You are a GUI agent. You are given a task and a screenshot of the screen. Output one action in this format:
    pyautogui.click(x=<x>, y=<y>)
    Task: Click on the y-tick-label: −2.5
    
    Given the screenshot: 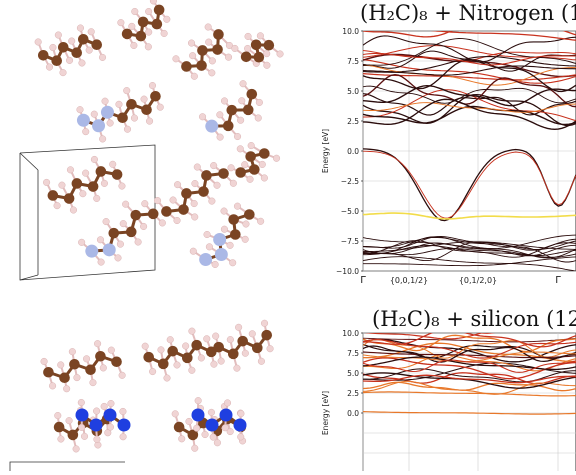 What is the action you would take?
    pyautogui.click(x=350, y=181)
    